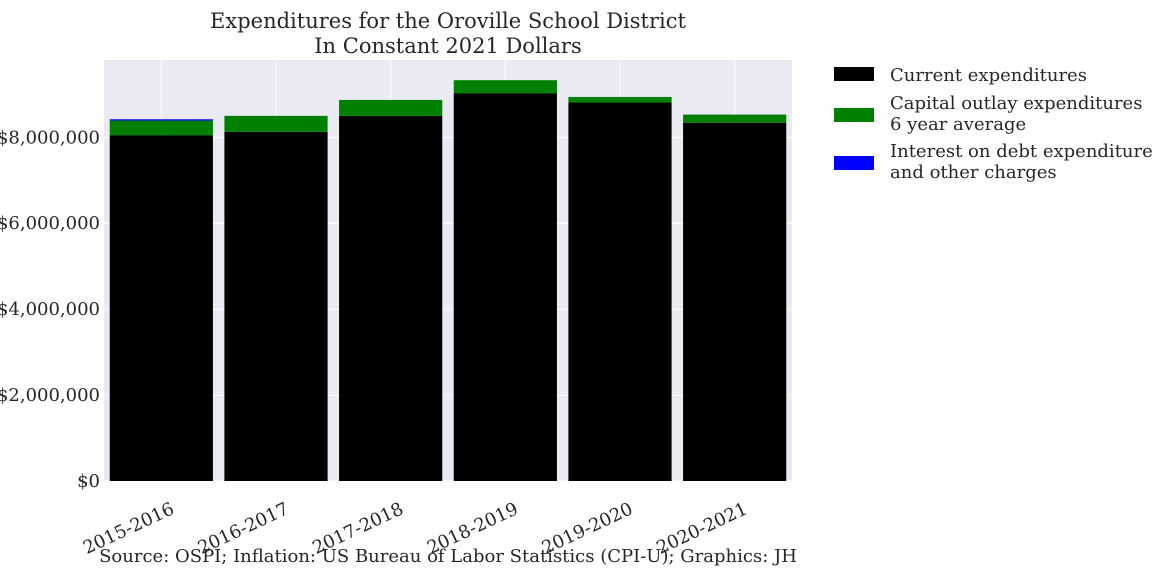  Describe the element at coordinates (50, 223) in the screenshot. I see `y-tick-label: $6,000,000` at that location.